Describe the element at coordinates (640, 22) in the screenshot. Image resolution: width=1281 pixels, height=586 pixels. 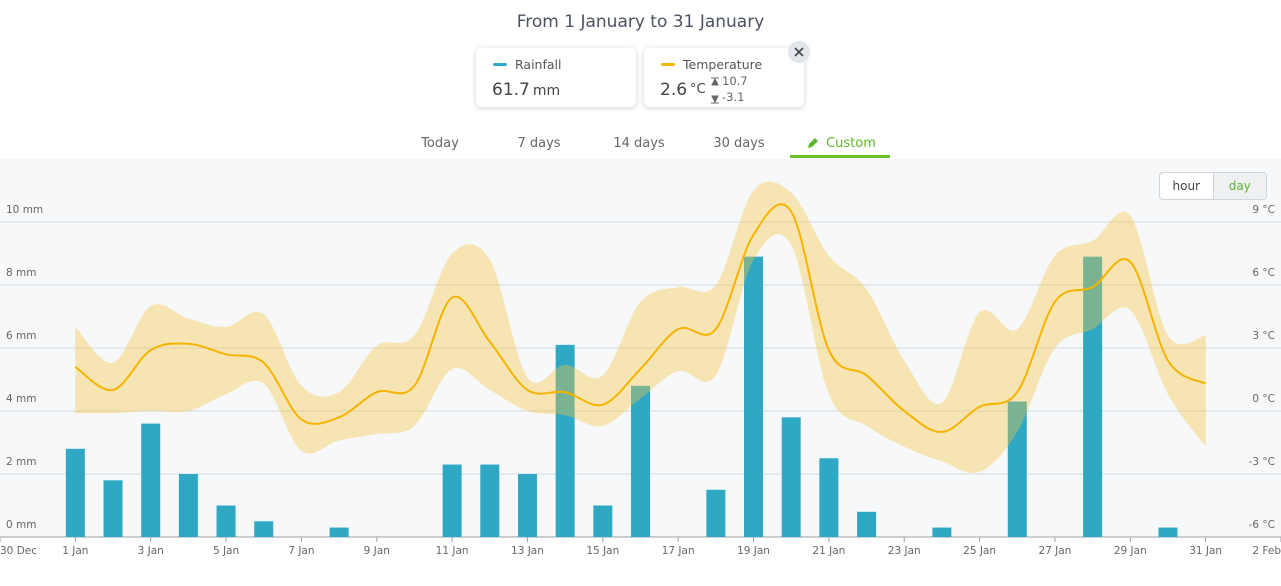
I see `period-title: From 1 January to 31 January` at that location.